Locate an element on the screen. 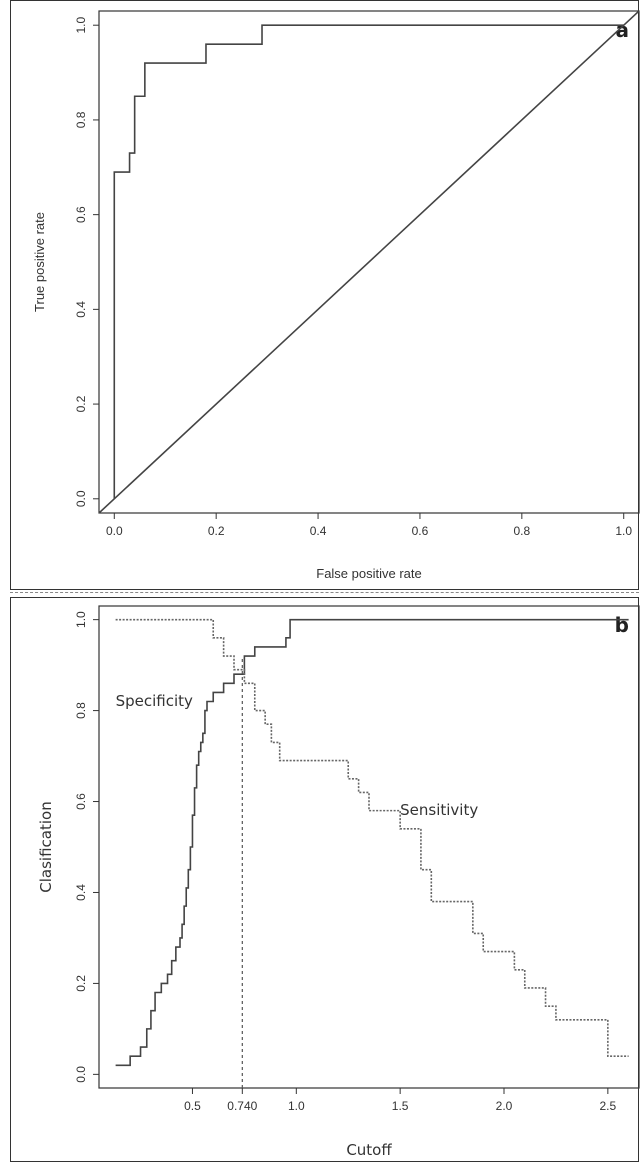  panel-label: b is located at coordinates (622, 625).